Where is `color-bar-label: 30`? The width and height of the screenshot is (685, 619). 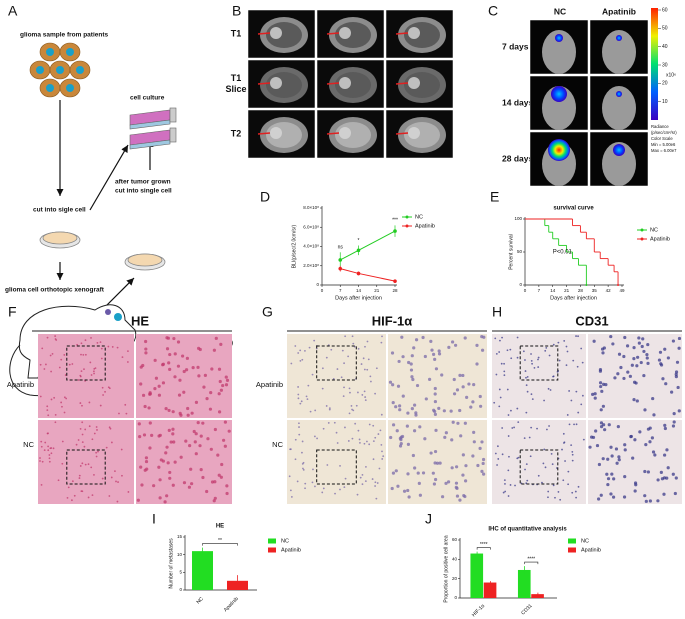
color-bar-label: 30 is located at coordinates (665, 65).